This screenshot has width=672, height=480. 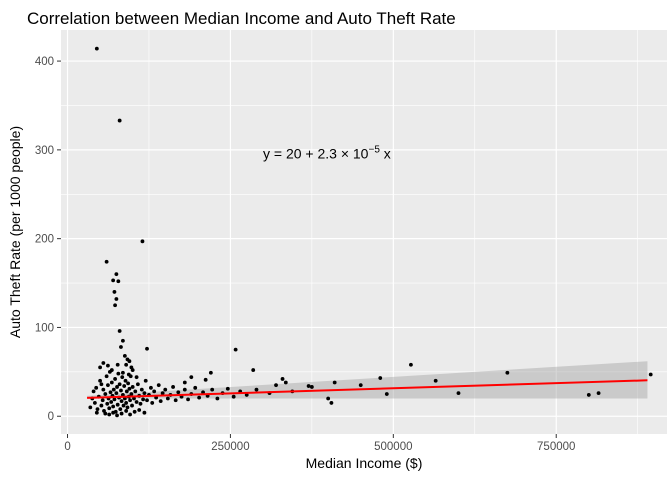 What do you see at coordinates (44, 62) in the screenshot?
I see `y-tick-label: 400` at bounding box center [44, 62].